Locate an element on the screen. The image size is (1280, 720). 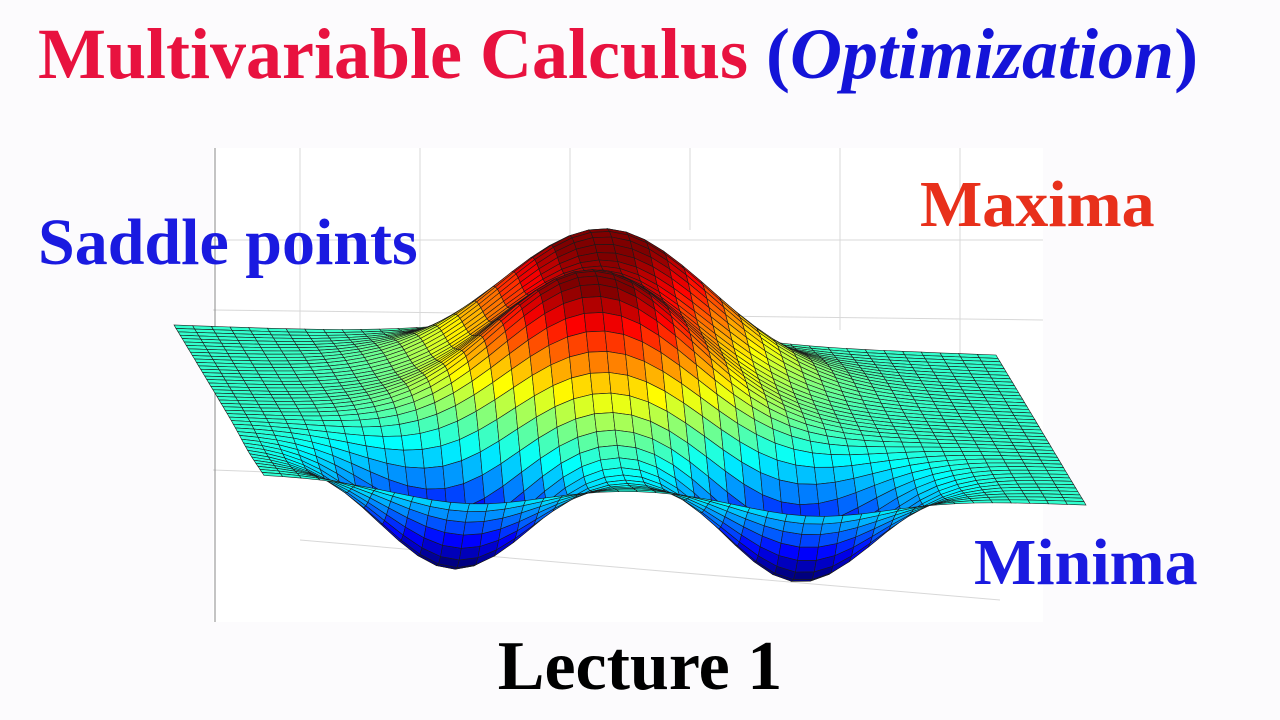
title: Multivariable Calculus (Optimization) is located at coordinates (618, 54).